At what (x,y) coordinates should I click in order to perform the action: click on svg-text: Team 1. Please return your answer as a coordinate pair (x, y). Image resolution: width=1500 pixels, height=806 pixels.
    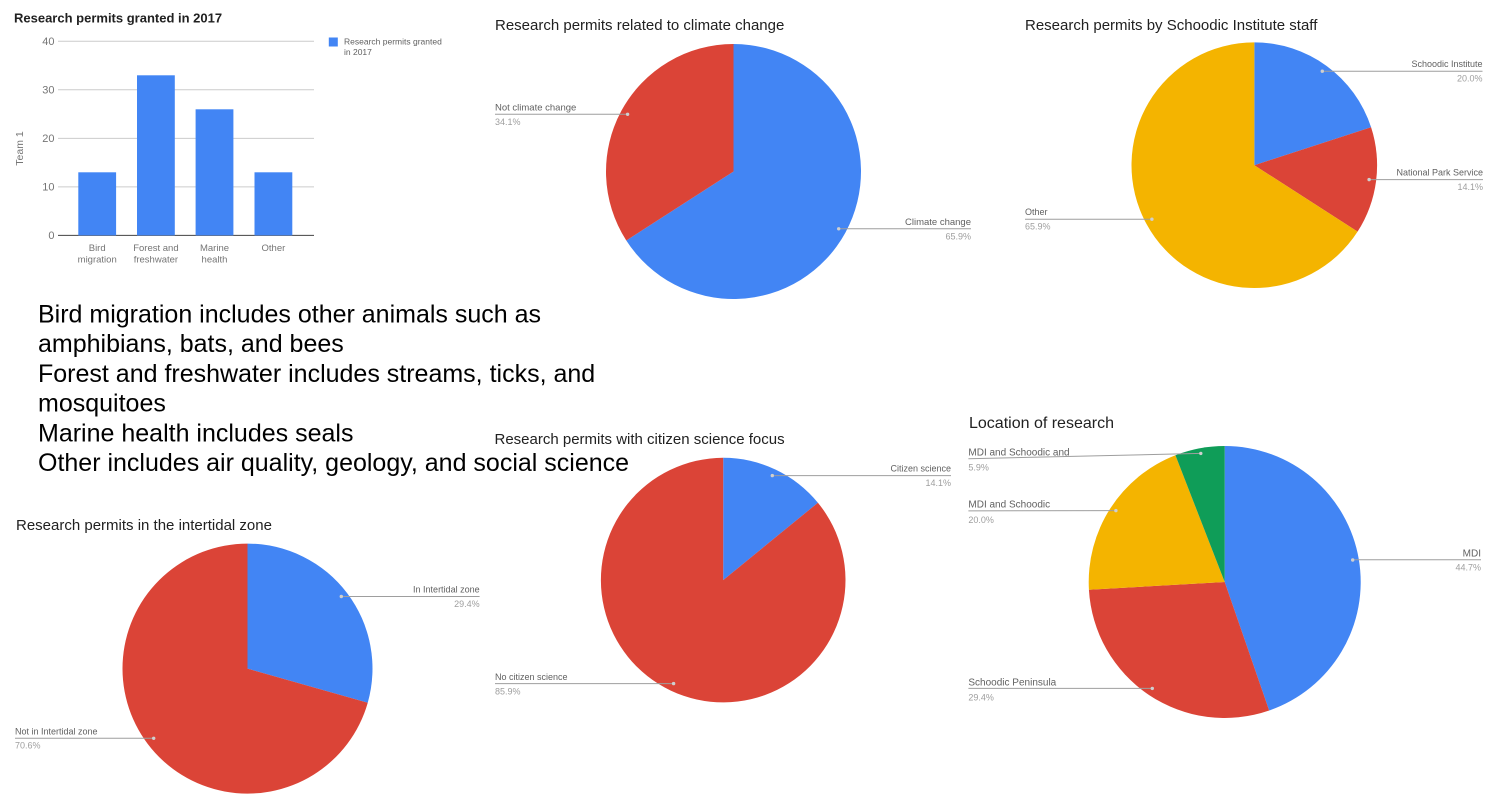
    Looking at the image, I should click on (20, 148).